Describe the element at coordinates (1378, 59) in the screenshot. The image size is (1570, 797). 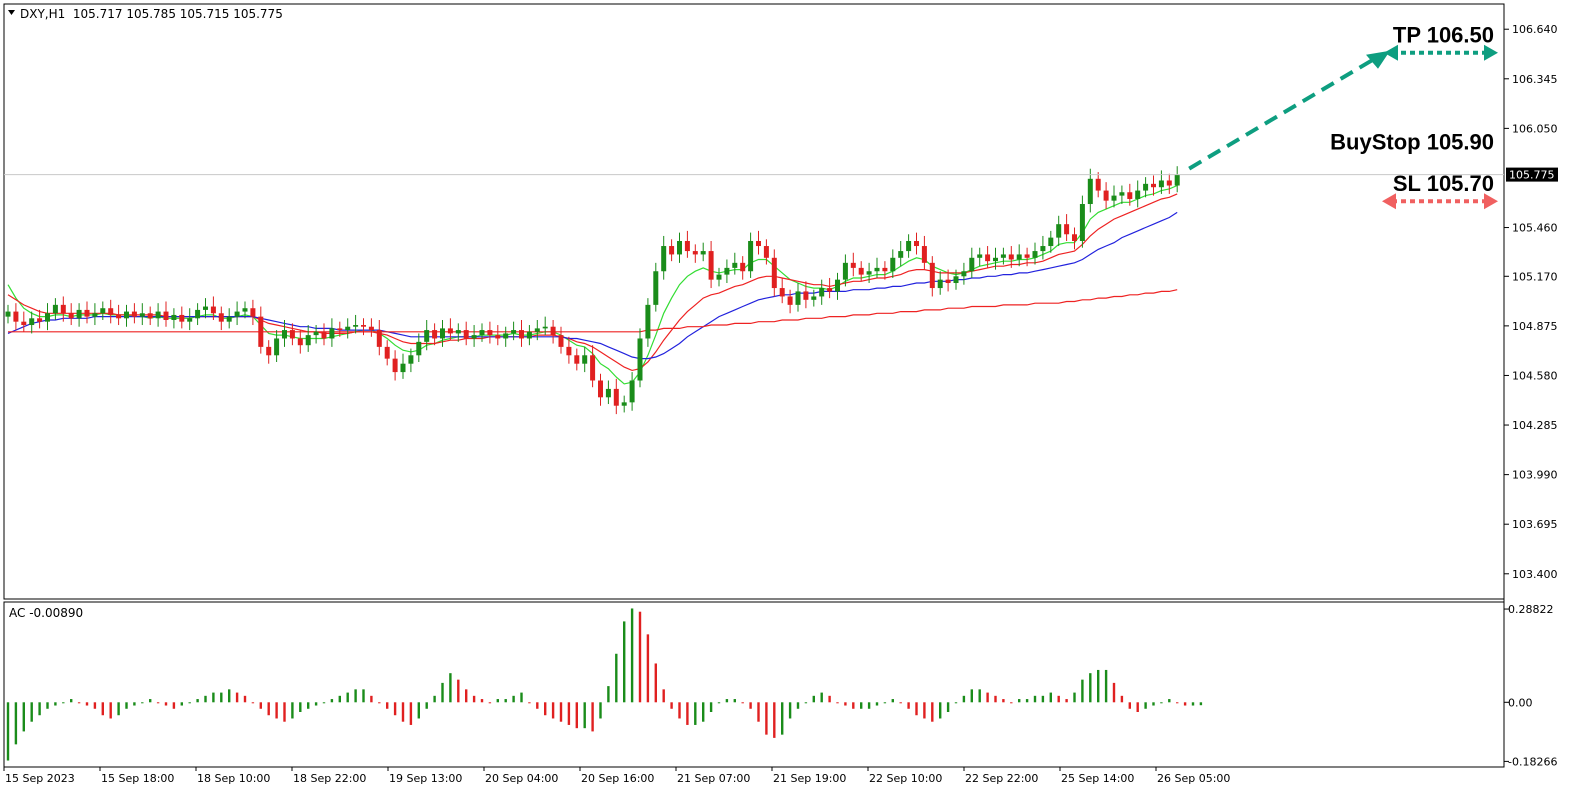
I see `projection-arrow-head` at that location.